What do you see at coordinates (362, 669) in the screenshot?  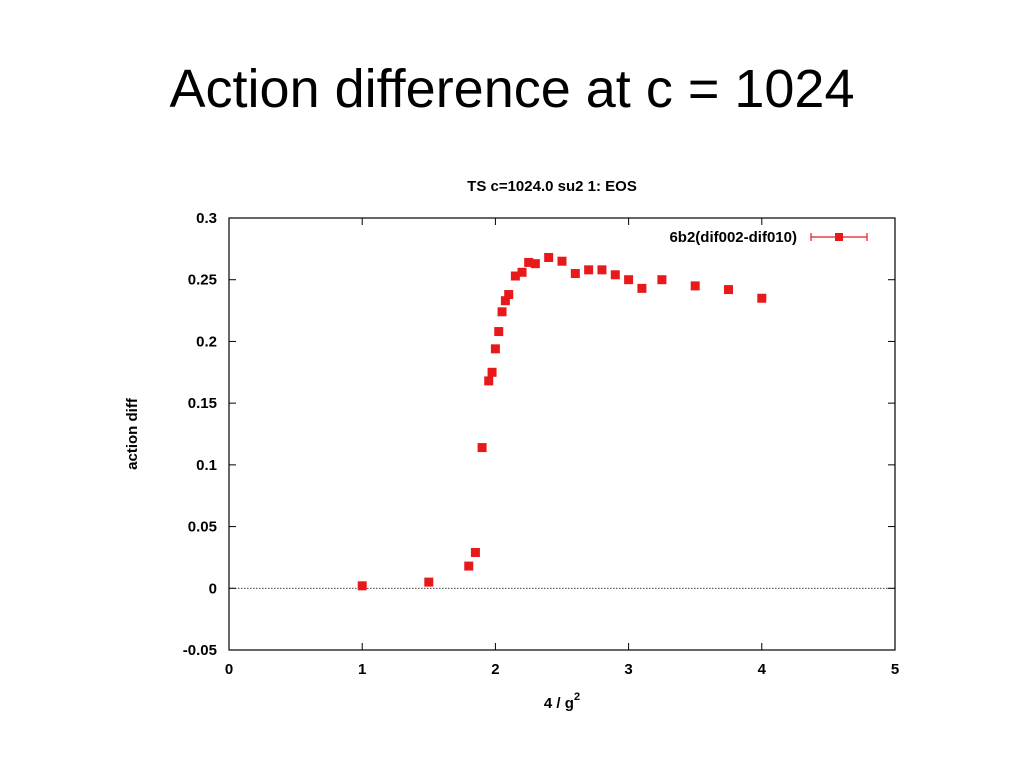 I see `x-tick-label-1: 1` at bounding box center [362, 669].